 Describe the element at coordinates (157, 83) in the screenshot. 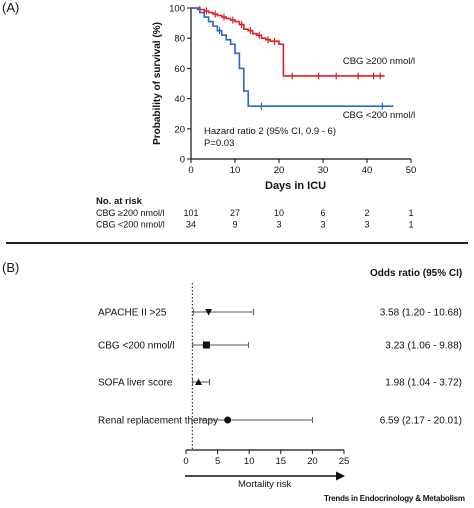

I see `km-y-axis-label: Probability of survival (%)` at that location.